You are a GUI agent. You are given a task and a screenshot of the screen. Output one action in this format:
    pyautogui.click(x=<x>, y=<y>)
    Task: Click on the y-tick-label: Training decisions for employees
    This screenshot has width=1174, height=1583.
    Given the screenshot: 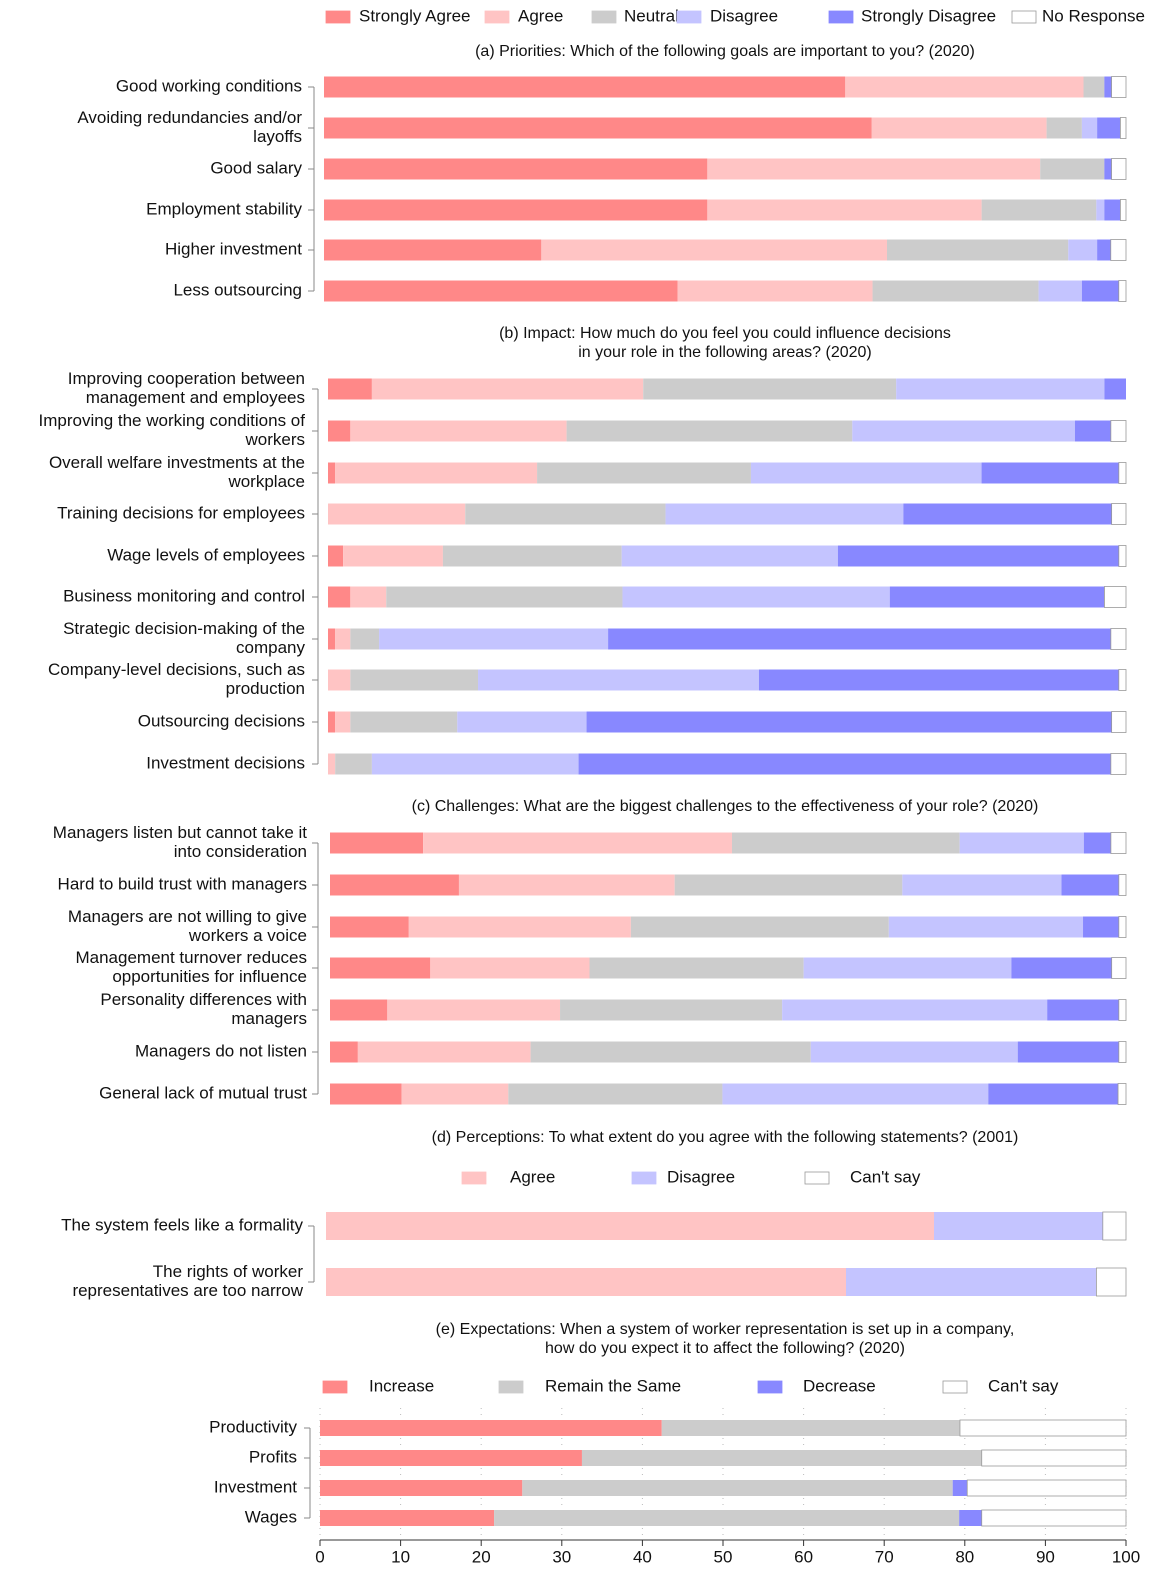 What is the action you would take?
    pyautogui.click(x=181, y=512)
    